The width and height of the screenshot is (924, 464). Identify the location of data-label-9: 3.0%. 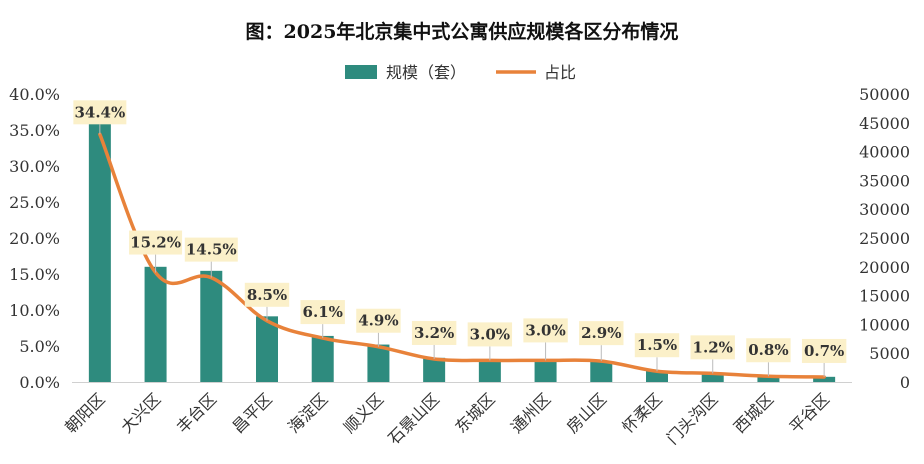
(545, 330).